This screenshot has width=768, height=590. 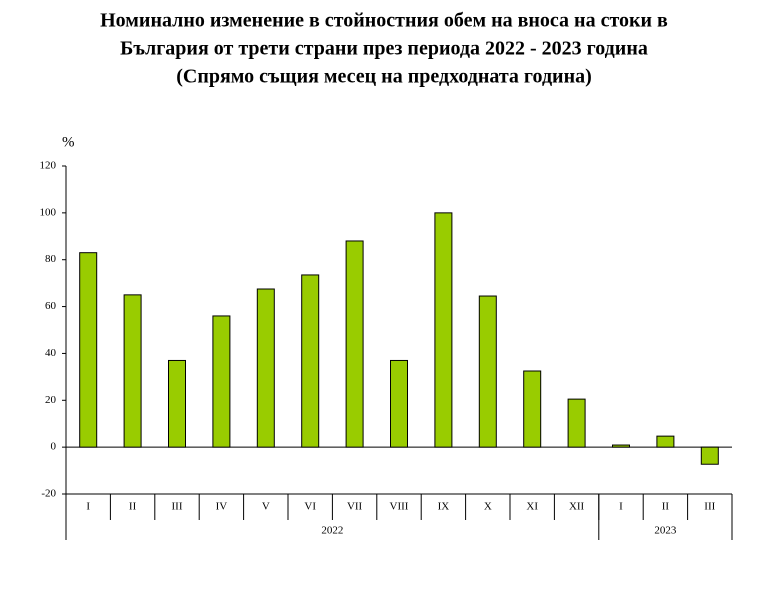 What do you see at coordinates (665, 531) in the screenshot?
I see `group-label: 2023` at bounding box center [665, 531].